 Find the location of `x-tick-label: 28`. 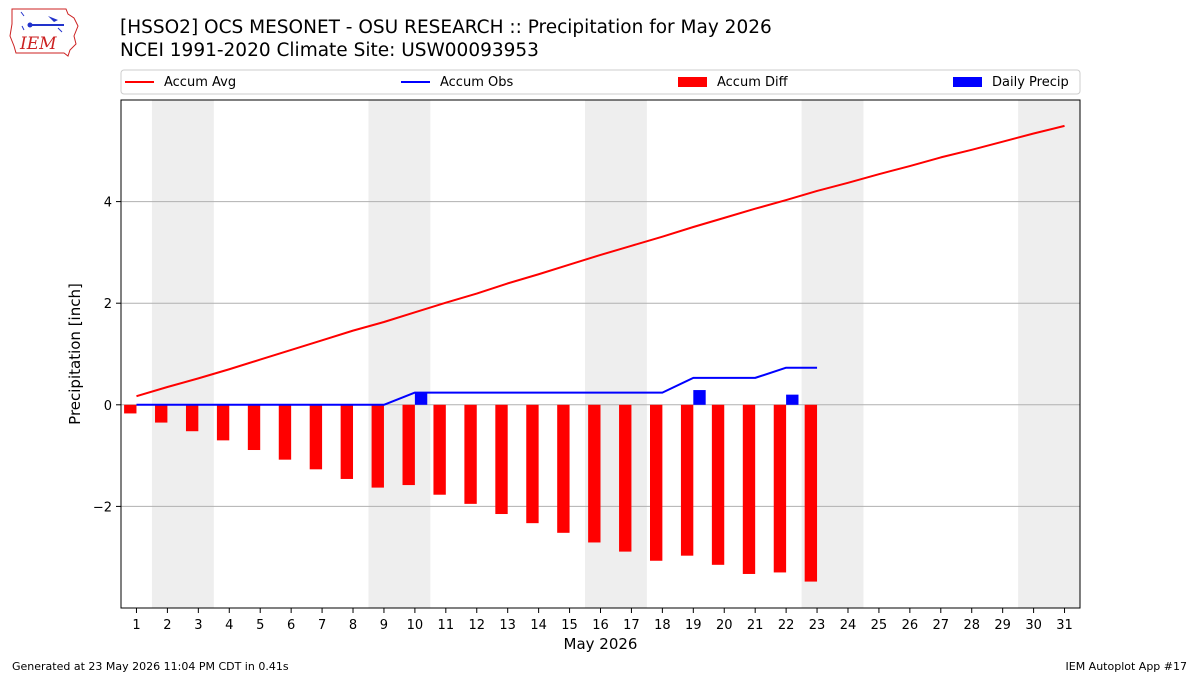

x-tick-label: 28 is located at coordinates (971, 625).